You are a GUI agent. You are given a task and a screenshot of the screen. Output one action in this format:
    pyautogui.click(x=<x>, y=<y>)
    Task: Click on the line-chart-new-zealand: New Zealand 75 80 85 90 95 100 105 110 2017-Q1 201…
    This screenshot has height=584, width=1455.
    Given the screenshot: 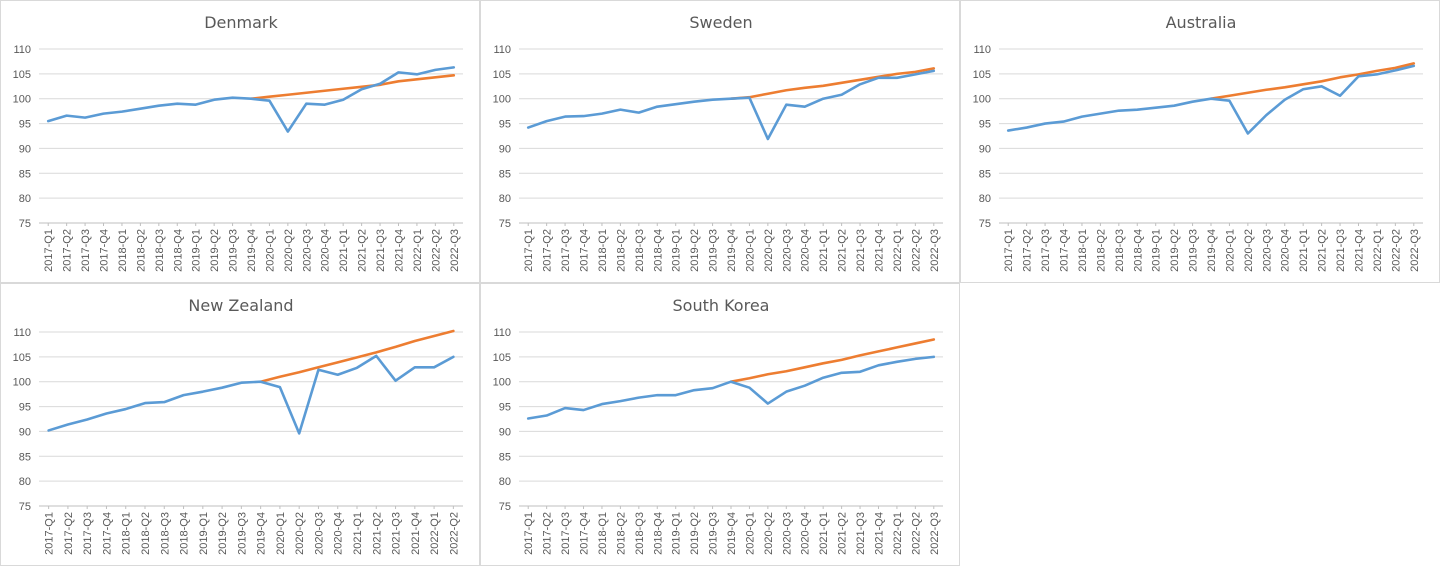 What is the action you would take?
    pyautogui.click(x=238, y=425)
    